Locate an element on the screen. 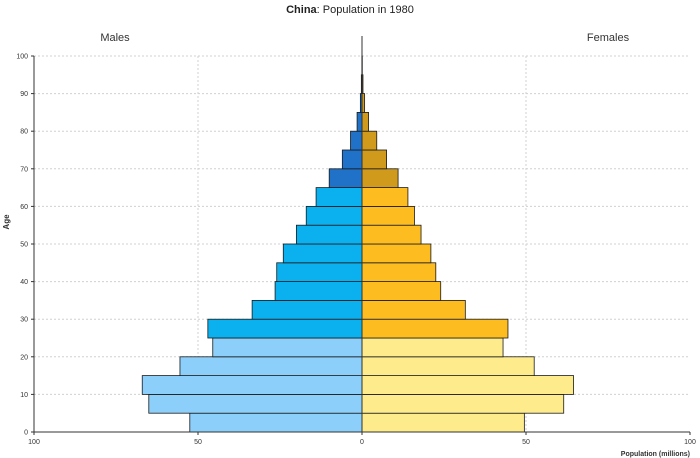 The image size is (700, 458). females-legend-label: Females is located at coordinates (608, 38).